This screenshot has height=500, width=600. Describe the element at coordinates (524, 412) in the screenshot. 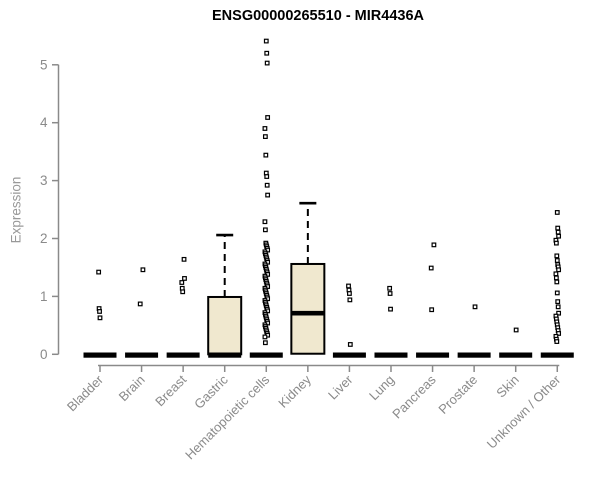

I see `x-tick-label: Unknown / Other` at that location.